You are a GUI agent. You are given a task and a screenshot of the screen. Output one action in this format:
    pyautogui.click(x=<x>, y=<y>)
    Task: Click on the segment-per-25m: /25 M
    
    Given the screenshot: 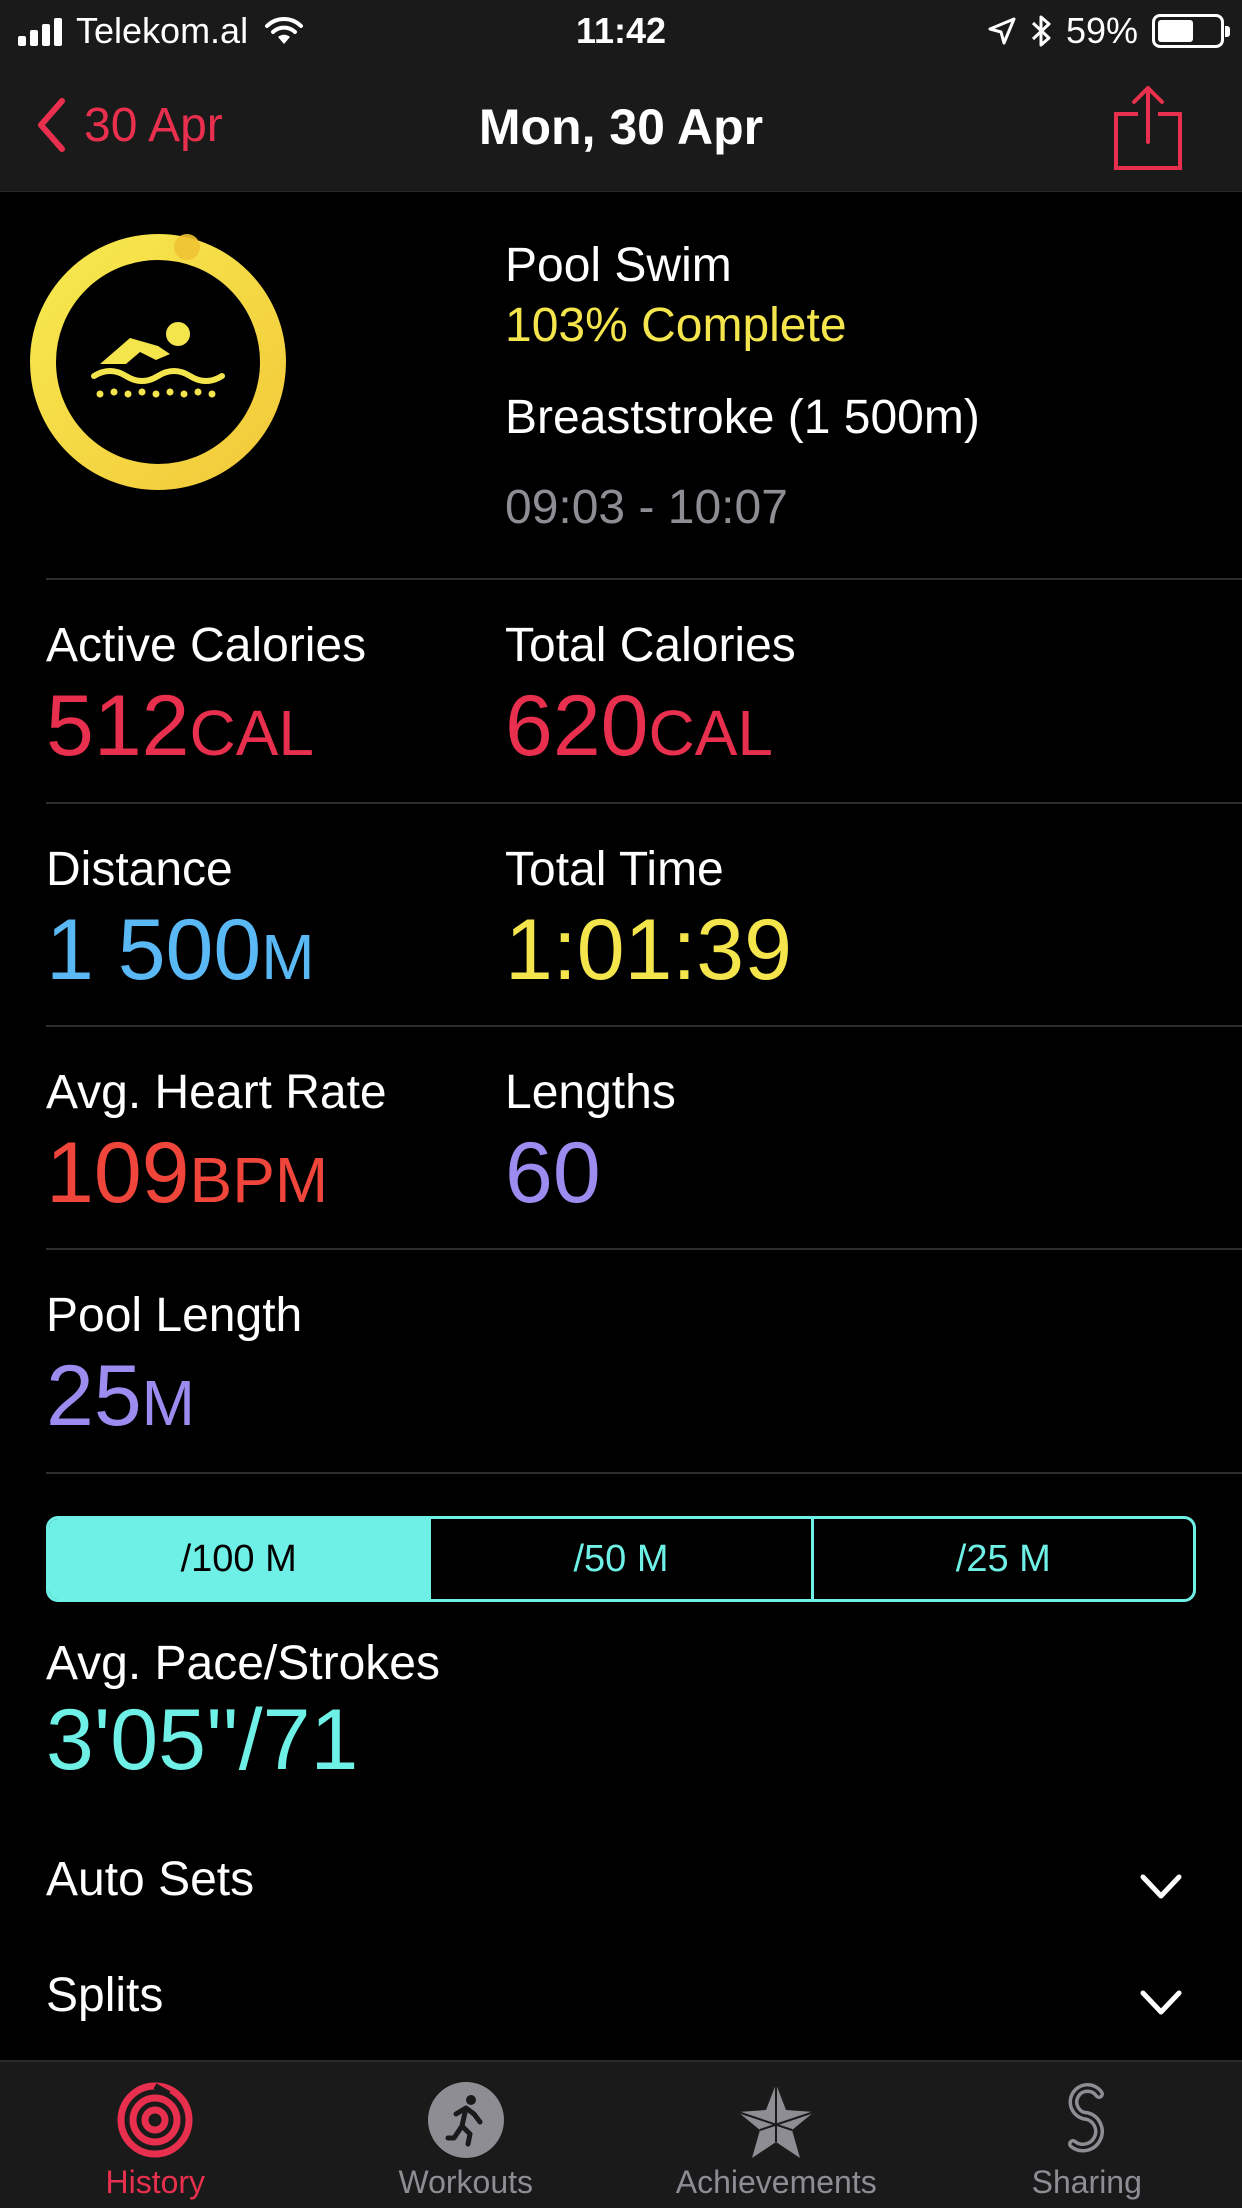 What is the action you would take?
    pyautogui.click(x=1001, y=1559)
    